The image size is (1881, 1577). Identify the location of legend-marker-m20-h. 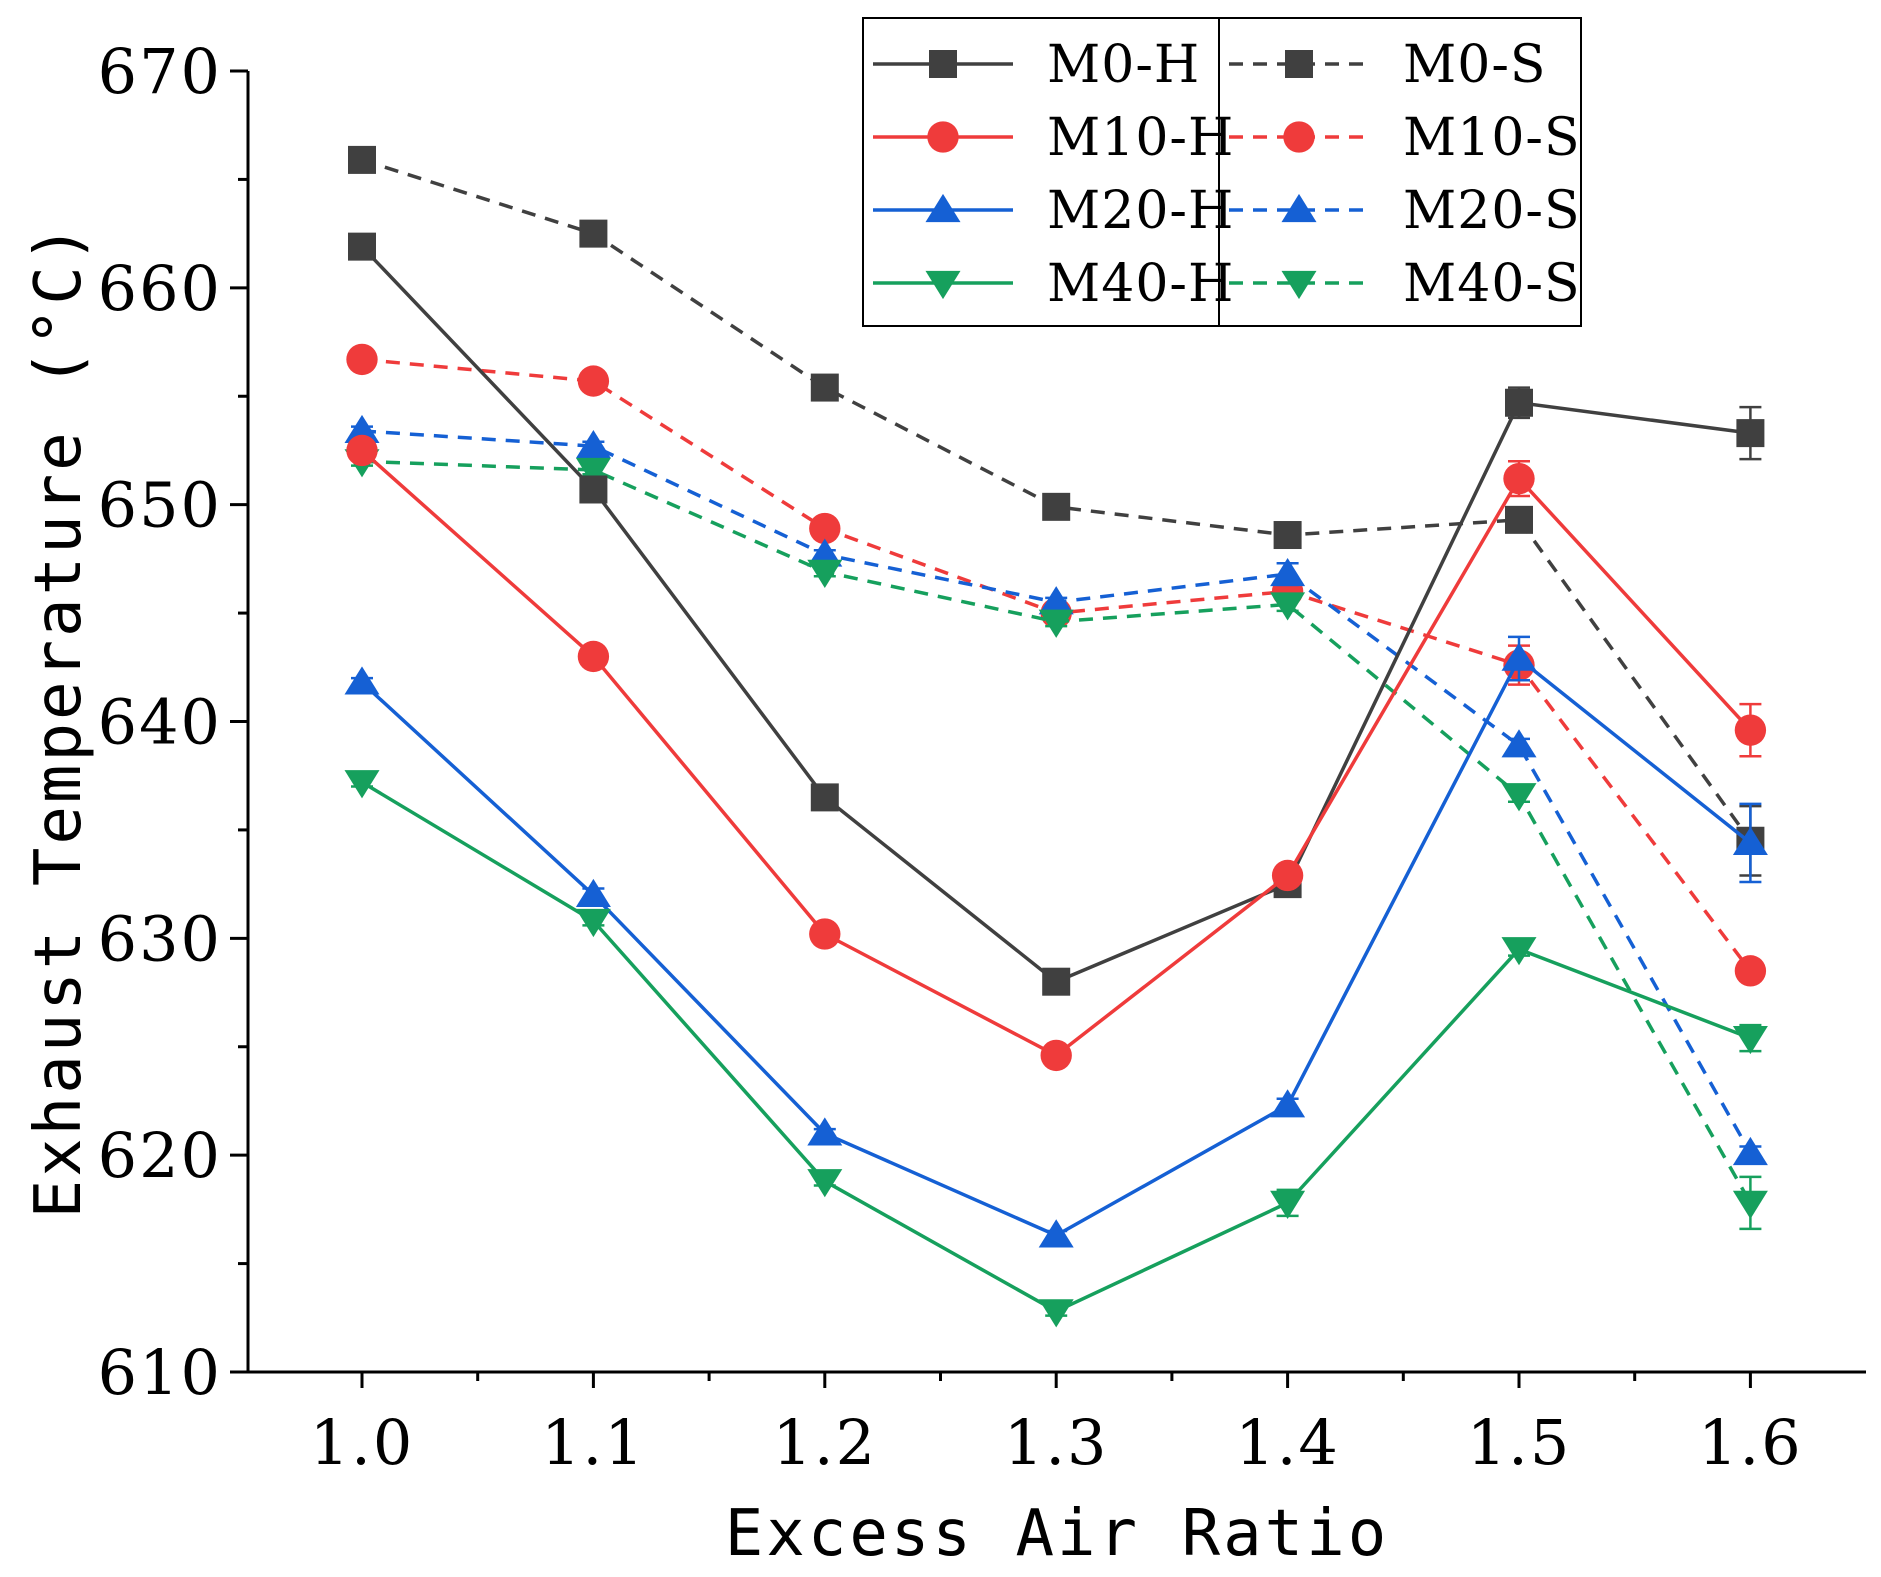
(943, 208).